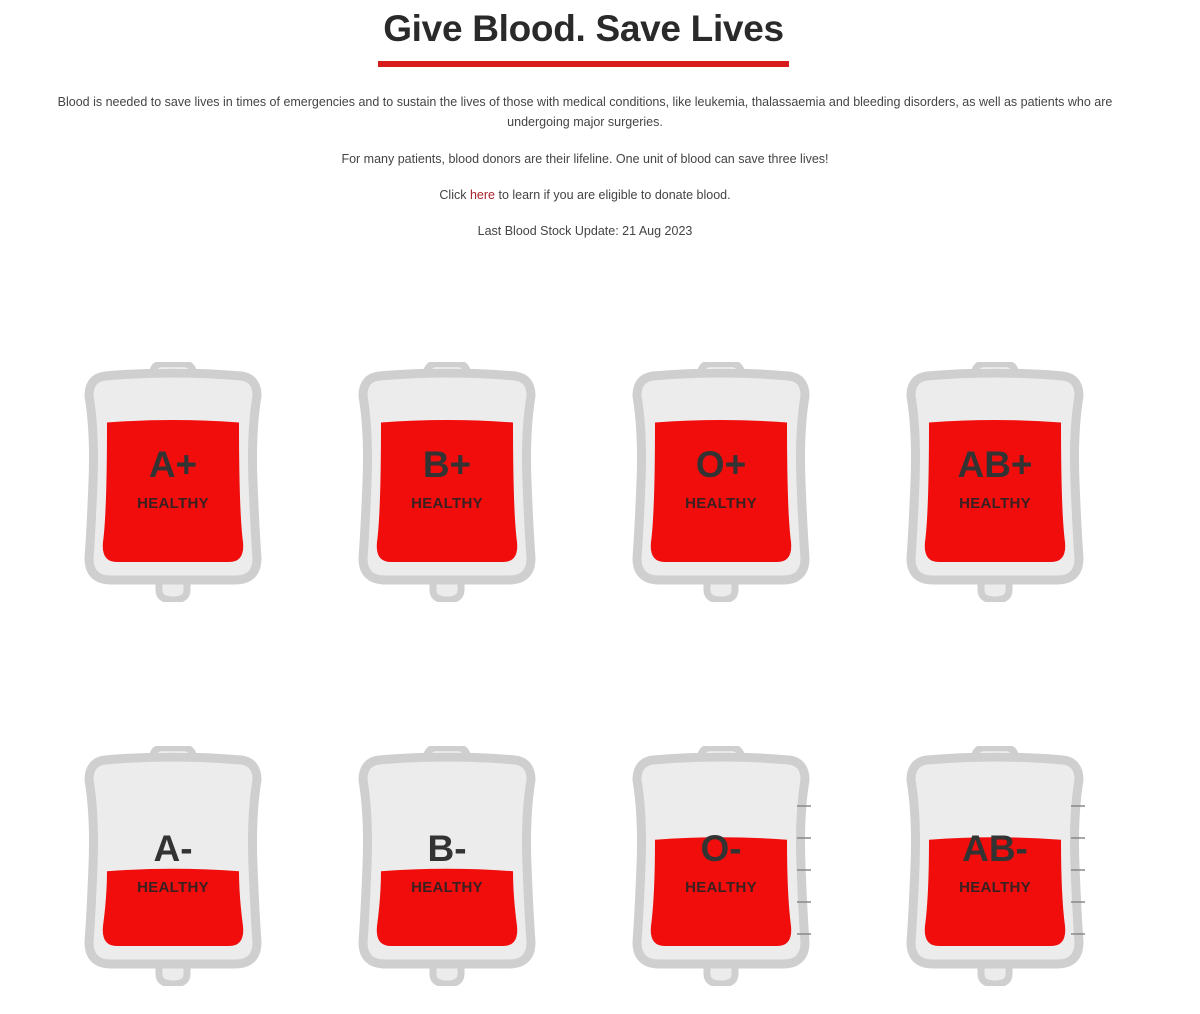 The image size is (1200, 1014). What do you see at coordinates (585, 231) in the screenshot?
I see `last-update: Last Blood Stock Update: 21 Aug 2023` at bounding box center [585, 231].